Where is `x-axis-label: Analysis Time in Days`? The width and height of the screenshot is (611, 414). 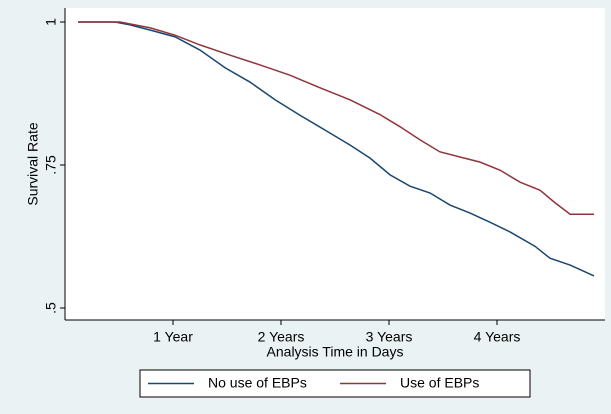 x-axis-label: Analysis Time in Days is located at coordinates (335, 352).